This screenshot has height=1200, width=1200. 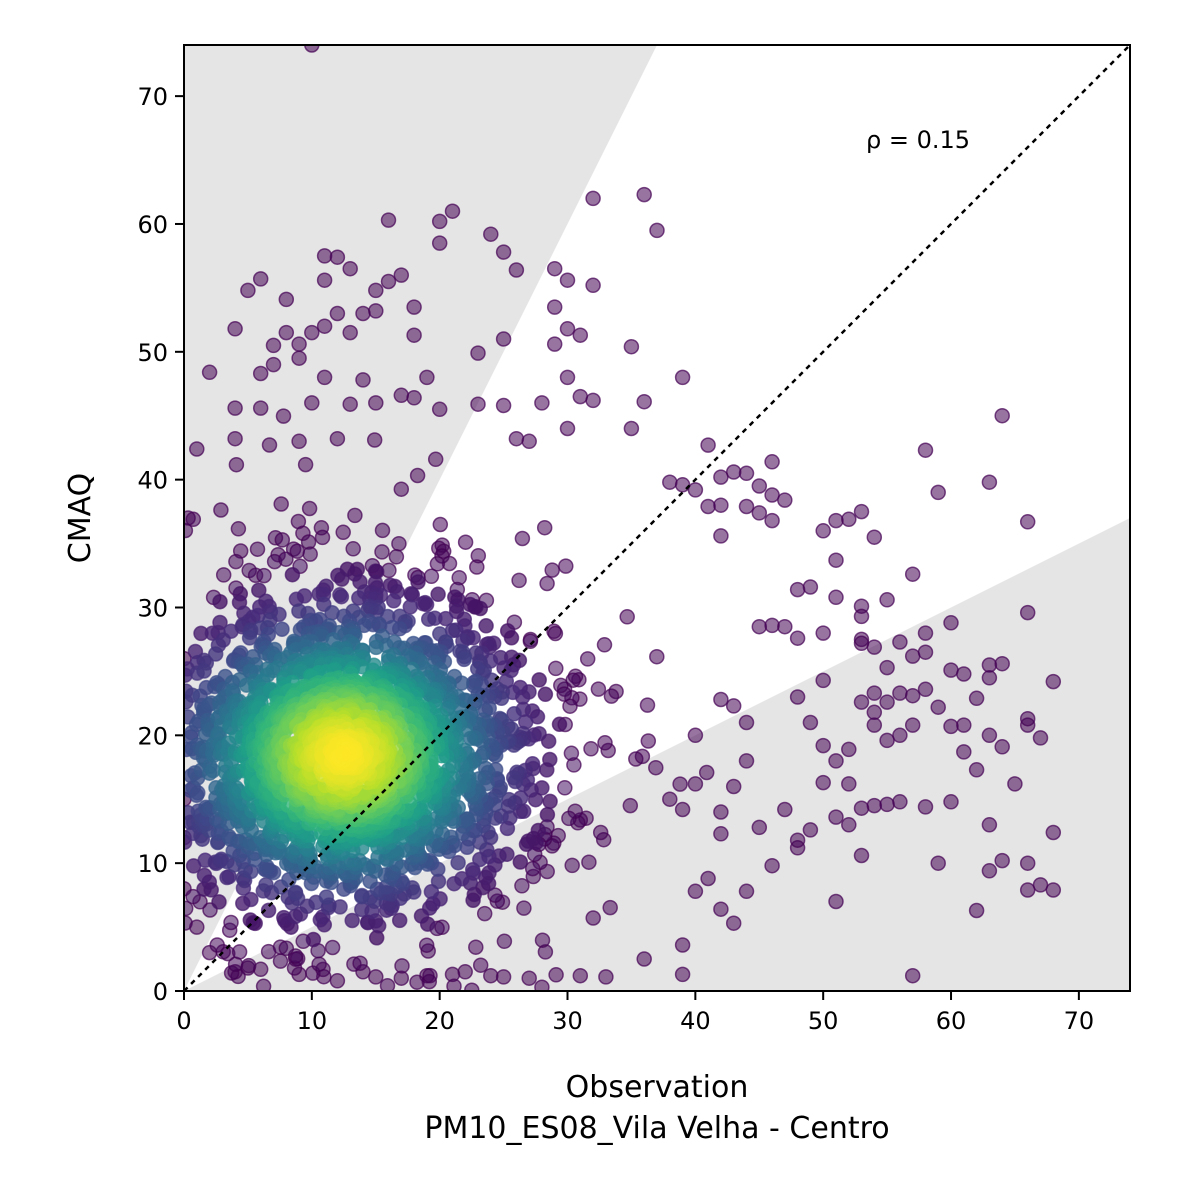 I want to click on x-axis-sublabel: PM10_ES08_Vila Velha - Centro, so click(x=656, y=1128).